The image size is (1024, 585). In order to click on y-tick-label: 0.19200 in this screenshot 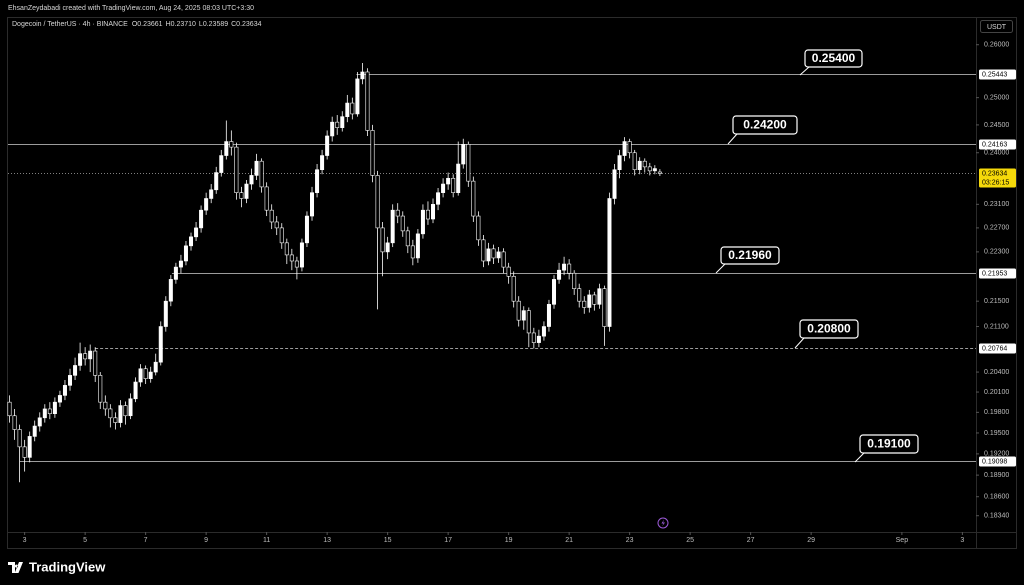, I will do `click(996, 454)`.